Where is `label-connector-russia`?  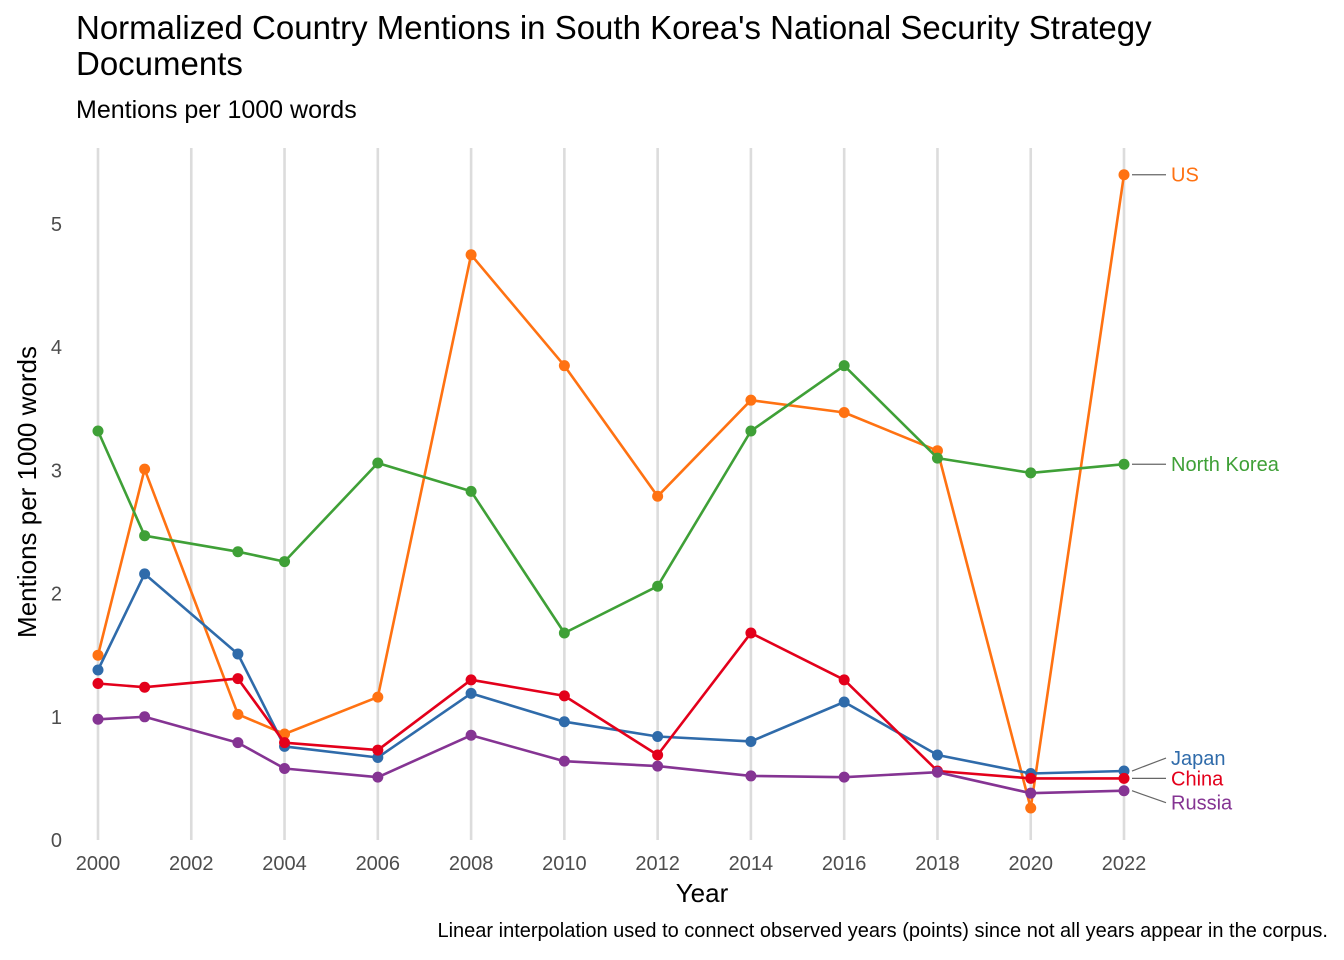 label-connector-russia is located at coordinates (1149, 797).